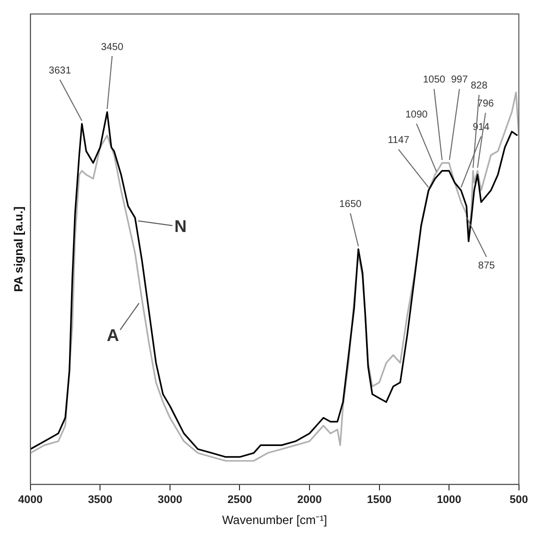  I want to click on x-tick-label: 500, so click(519, 500).